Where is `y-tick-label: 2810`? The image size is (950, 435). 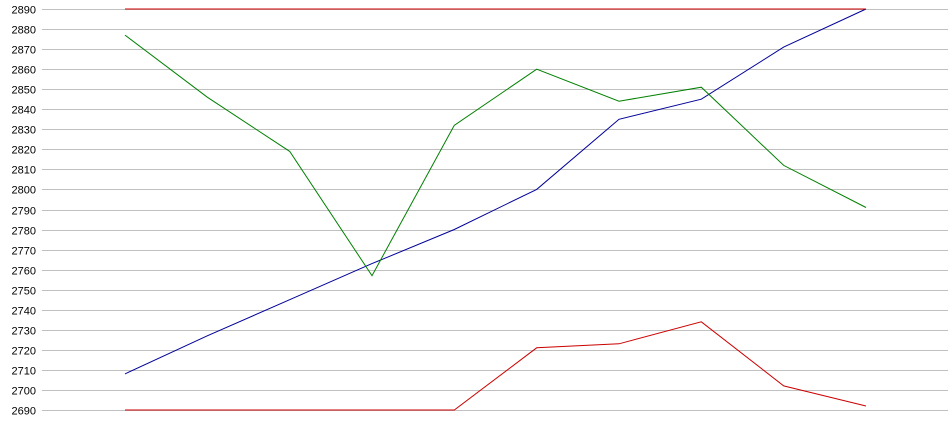
y-tick-label: 2810 is located at coordinates (24, 171).